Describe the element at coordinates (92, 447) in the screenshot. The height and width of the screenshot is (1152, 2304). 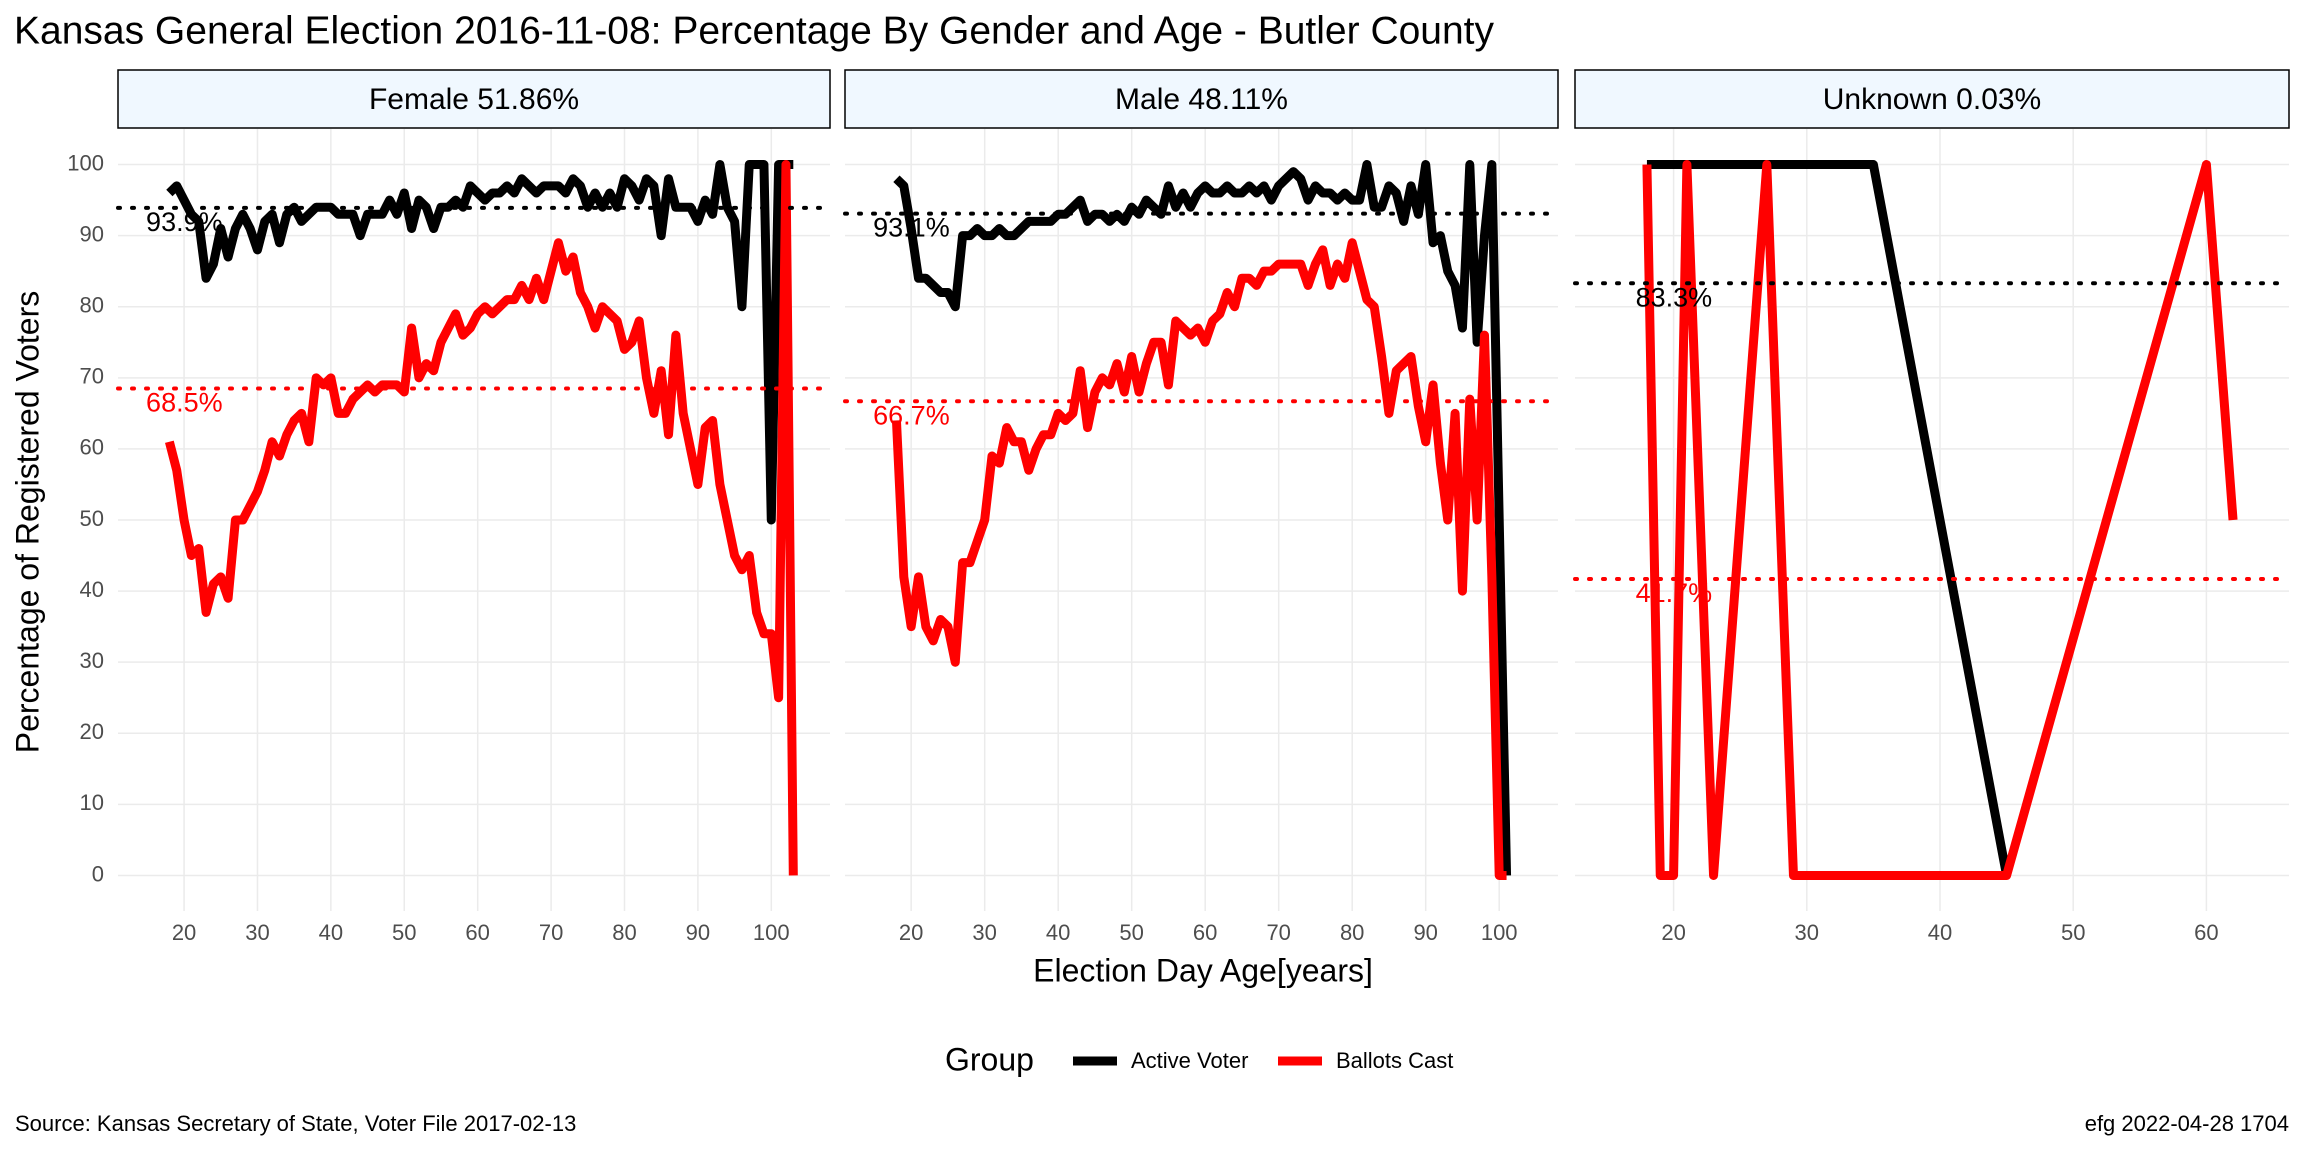
I see `y-tick-label: 60` at that location.